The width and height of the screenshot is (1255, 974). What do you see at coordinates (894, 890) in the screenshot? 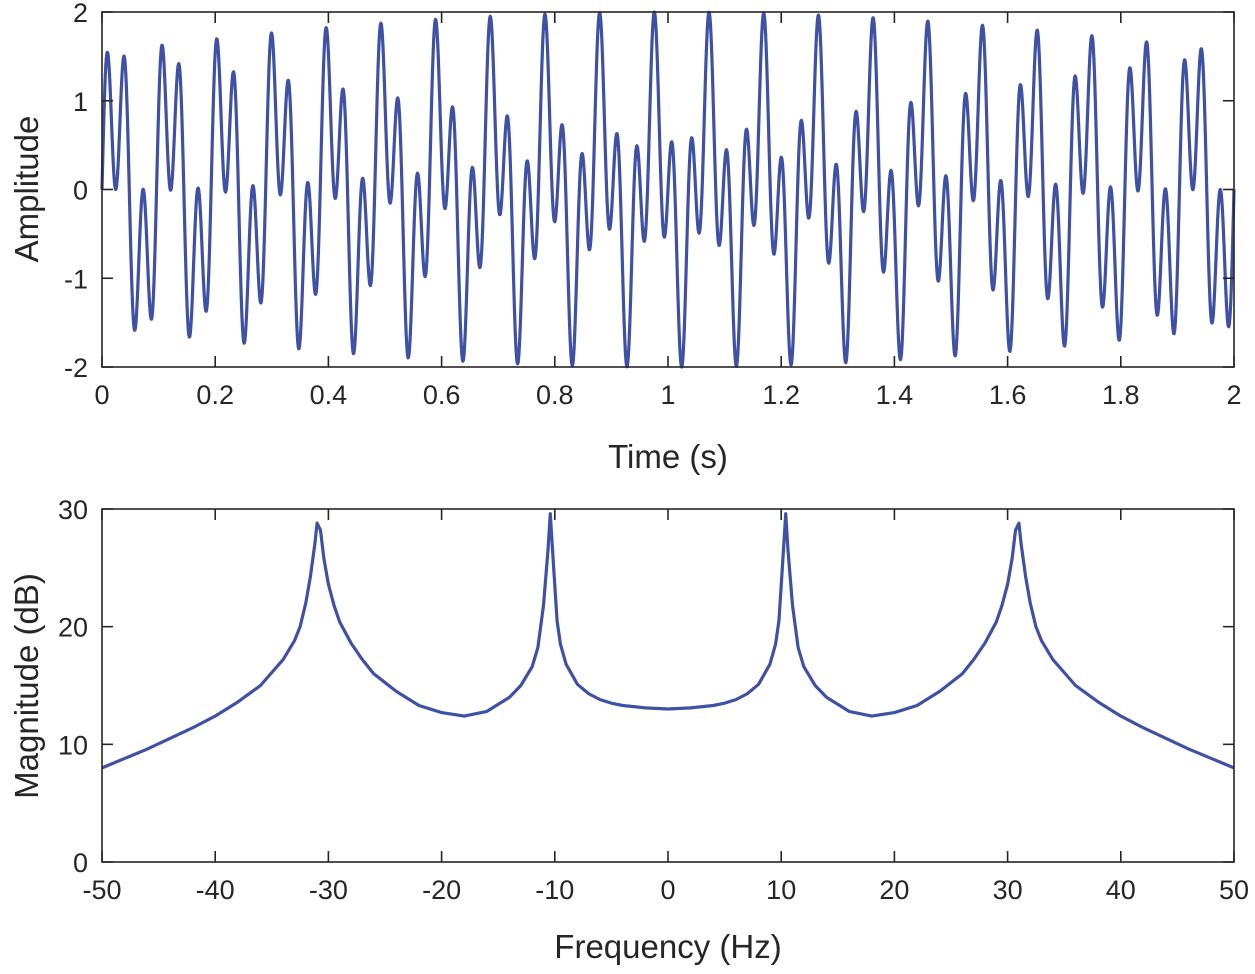
I see `freq-x-tick-label: 20` at bounding box center [894, 890].